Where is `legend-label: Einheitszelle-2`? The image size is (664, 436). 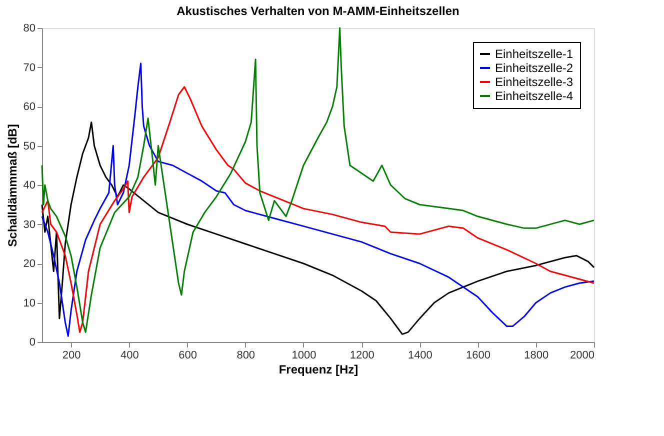 legend-label: Einheitszelle-2 is located at coordinates (534, 68).